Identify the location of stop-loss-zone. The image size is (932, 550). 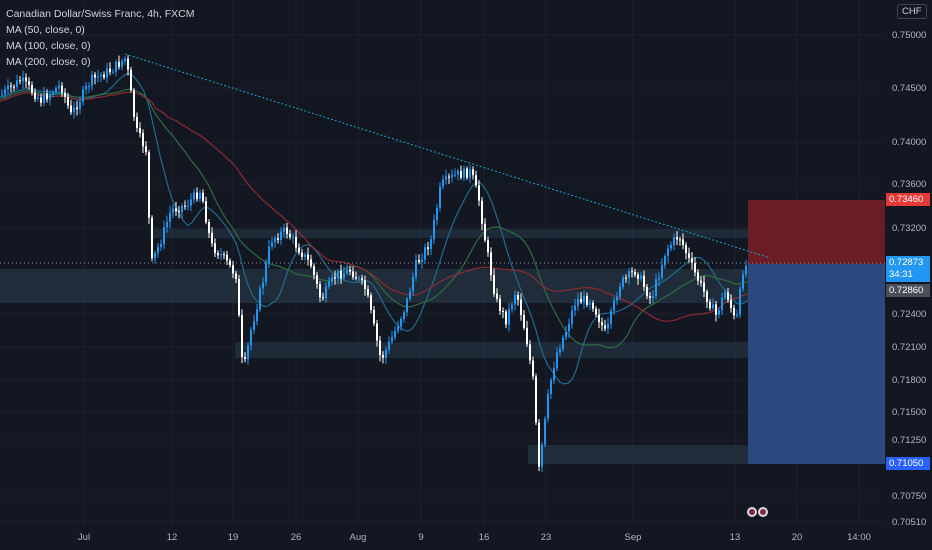
(816, 232).